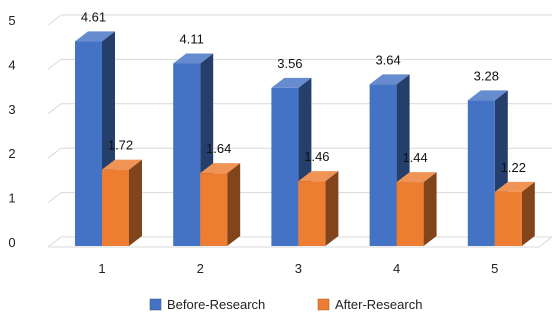  Describe the element at coordinates (486, 75) in the screenshot. I see `data-label: 3.28` at that location.